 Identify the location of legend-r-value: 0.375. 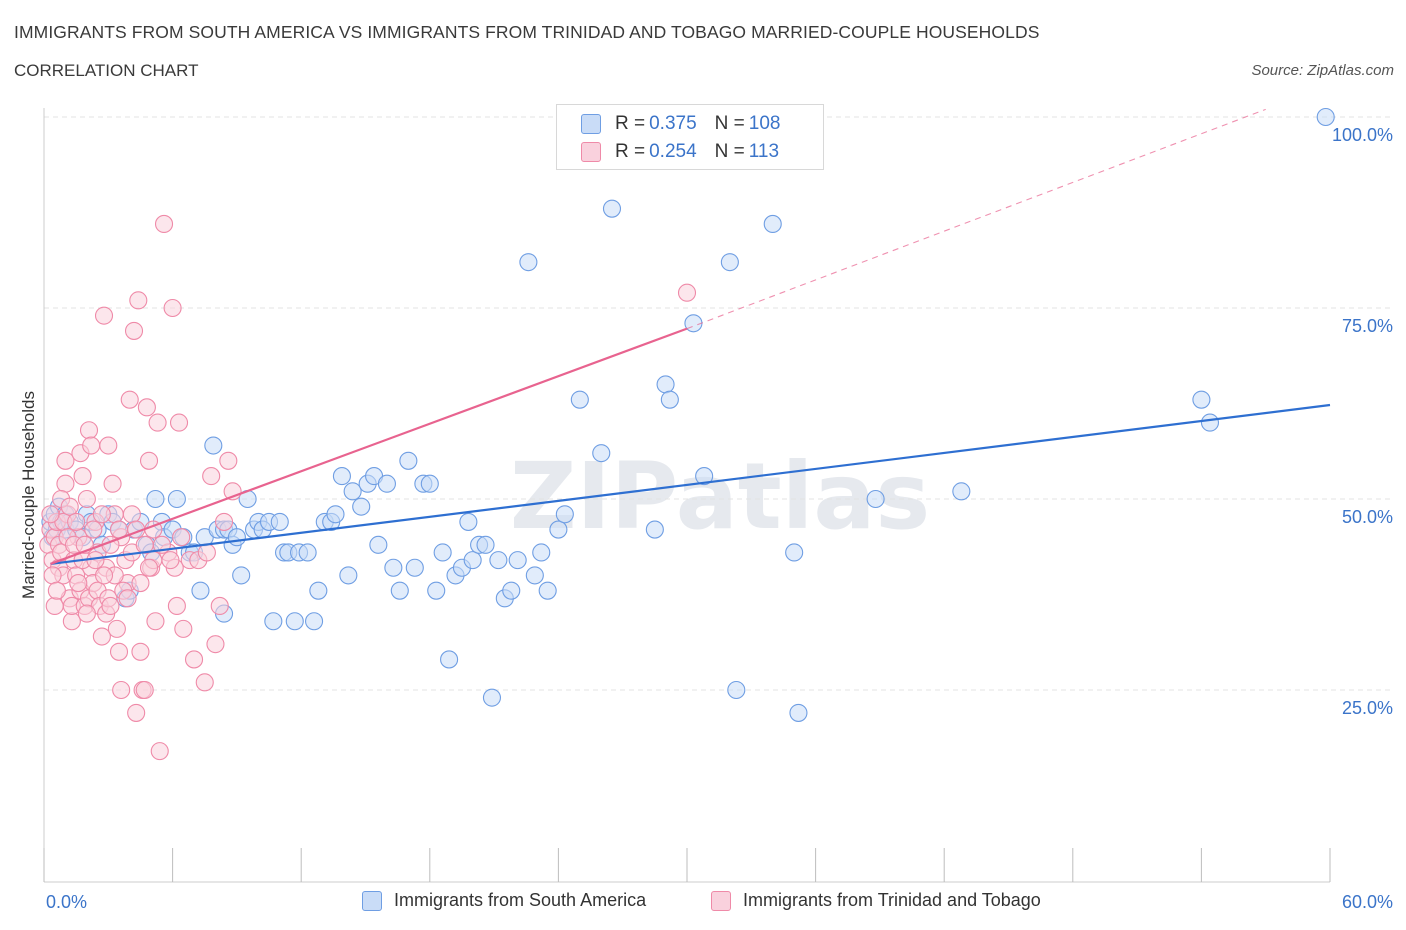
(673, 123).